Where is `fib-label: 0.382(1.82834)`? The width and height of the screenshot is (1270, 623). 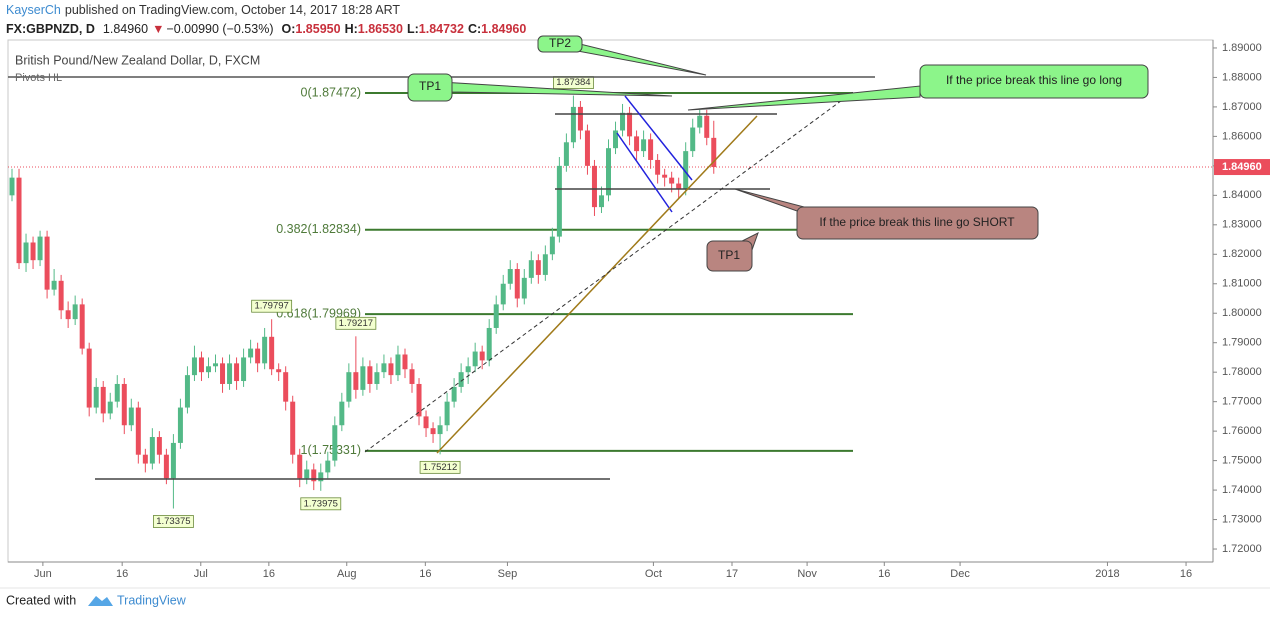 fib-label: 0.382(1.82834) is located at coordinates (318, 229).